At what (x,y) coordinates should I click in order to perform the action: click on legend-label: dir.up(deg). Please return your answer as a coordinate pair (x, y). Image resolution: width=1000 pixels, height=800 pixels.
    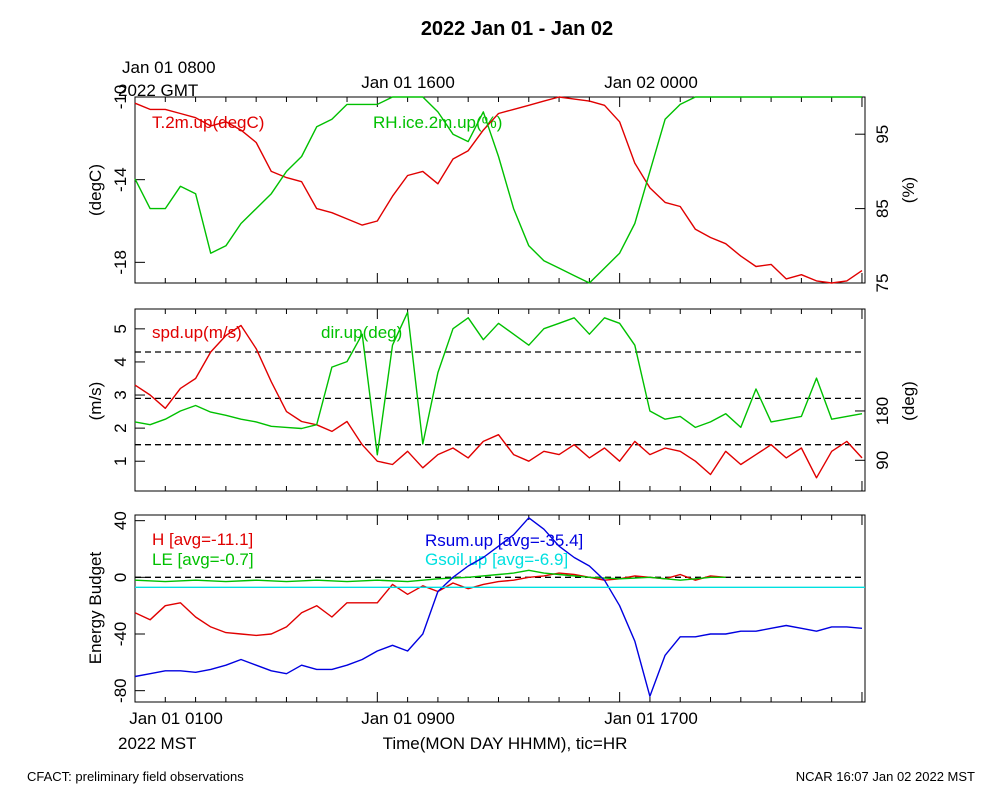
    Looking at the image, I should click on (361, 332).